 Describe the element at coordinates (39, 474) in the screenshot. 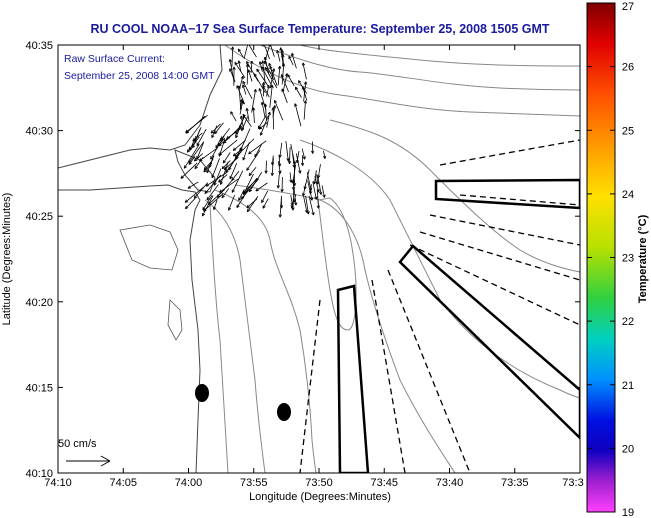

I see `y-tick-label: 40:10` at that location.